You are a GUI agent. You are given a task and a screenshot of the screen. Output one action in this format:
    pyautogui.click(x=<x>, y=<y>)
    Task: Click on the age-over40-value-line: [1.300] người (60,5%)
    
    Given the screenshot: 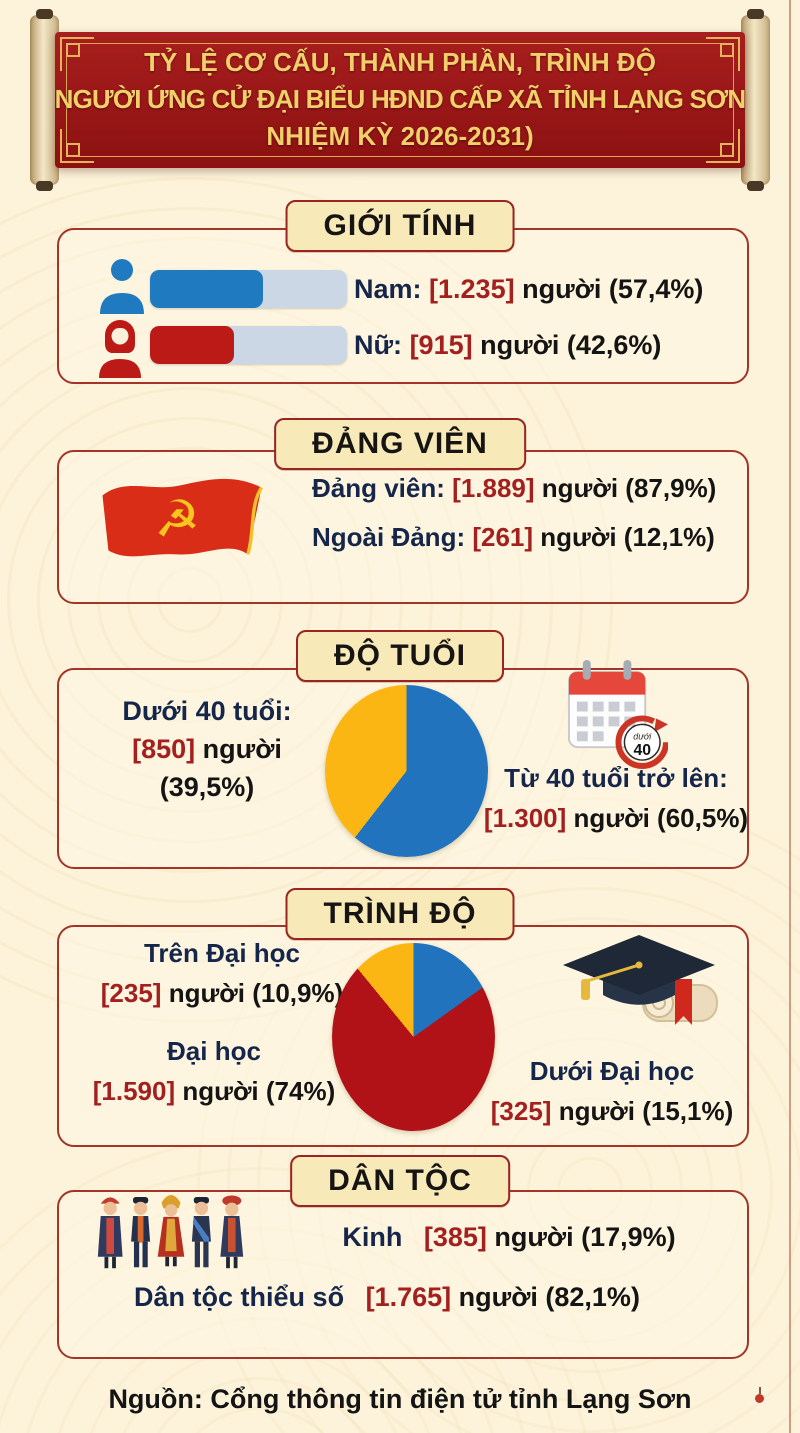 What is the action you would take?
    pyautogui.click(x=616, y=818)
    